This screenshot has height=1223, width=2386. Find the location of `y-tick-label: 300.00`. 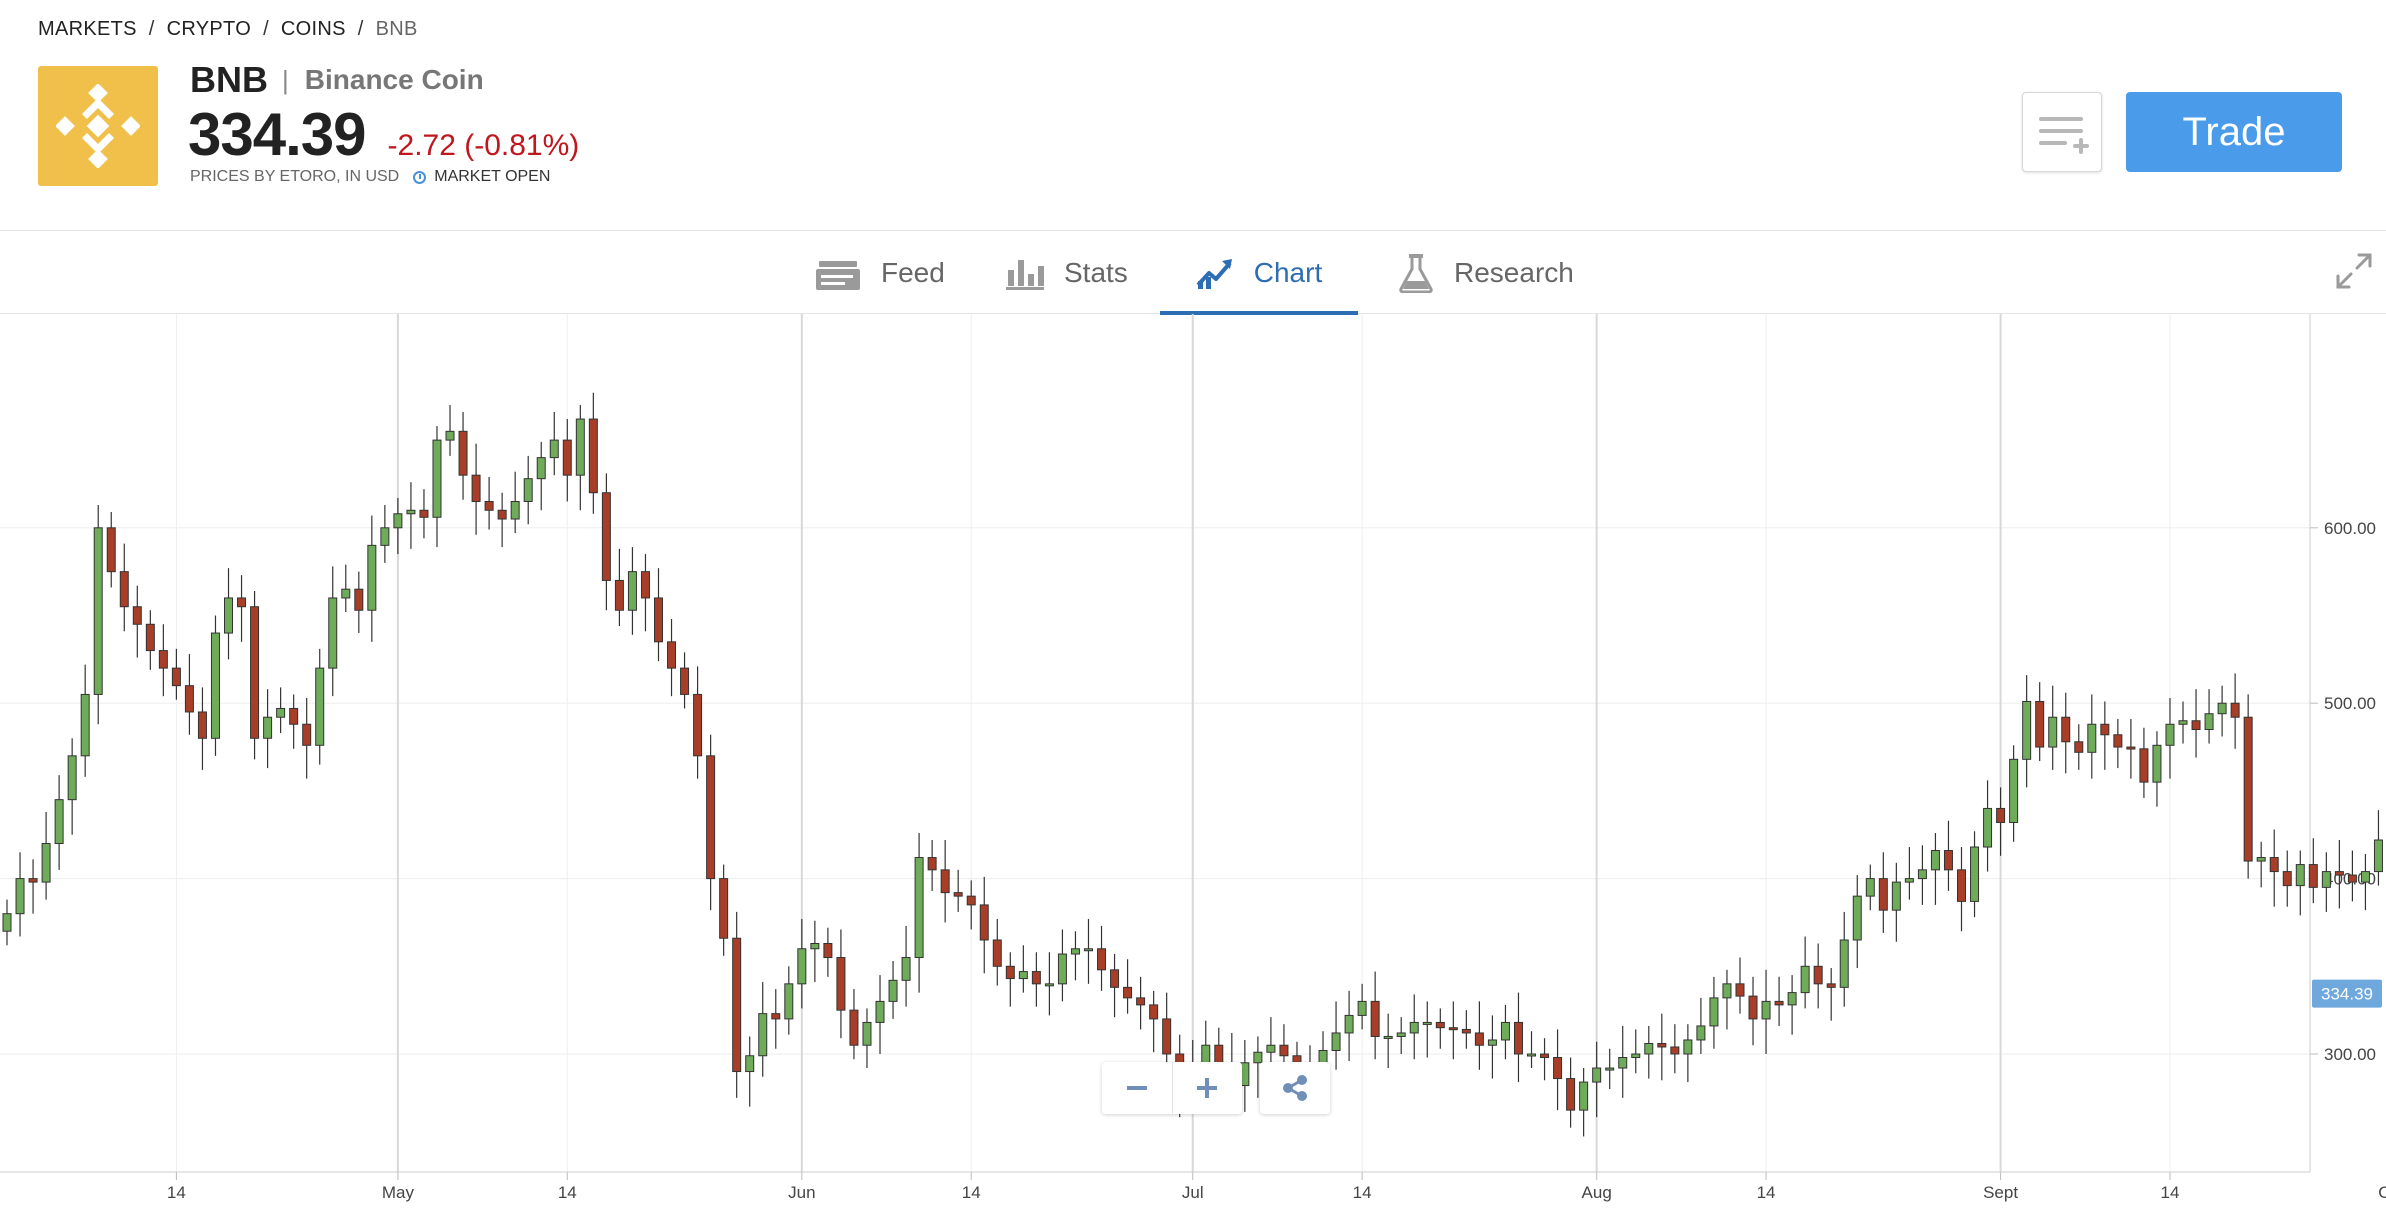

y-tick-label: 300.00 is located at coordinates (2350, 1054).